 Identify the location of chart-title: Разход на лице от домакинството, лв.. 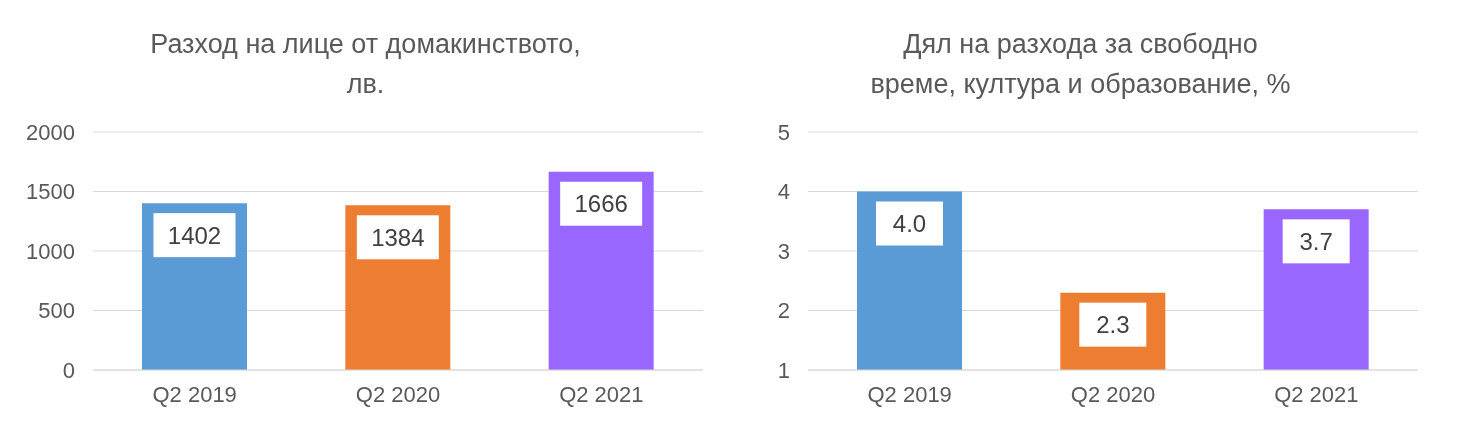
(365, 64).